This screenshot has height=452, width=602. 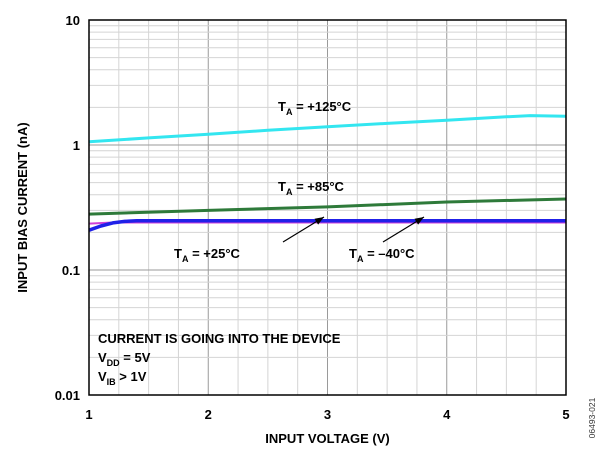 What do you see at coordinates (73, 20) in the screenshot?
I see `y-tick-label: 10` at bounding box center [73, 20].